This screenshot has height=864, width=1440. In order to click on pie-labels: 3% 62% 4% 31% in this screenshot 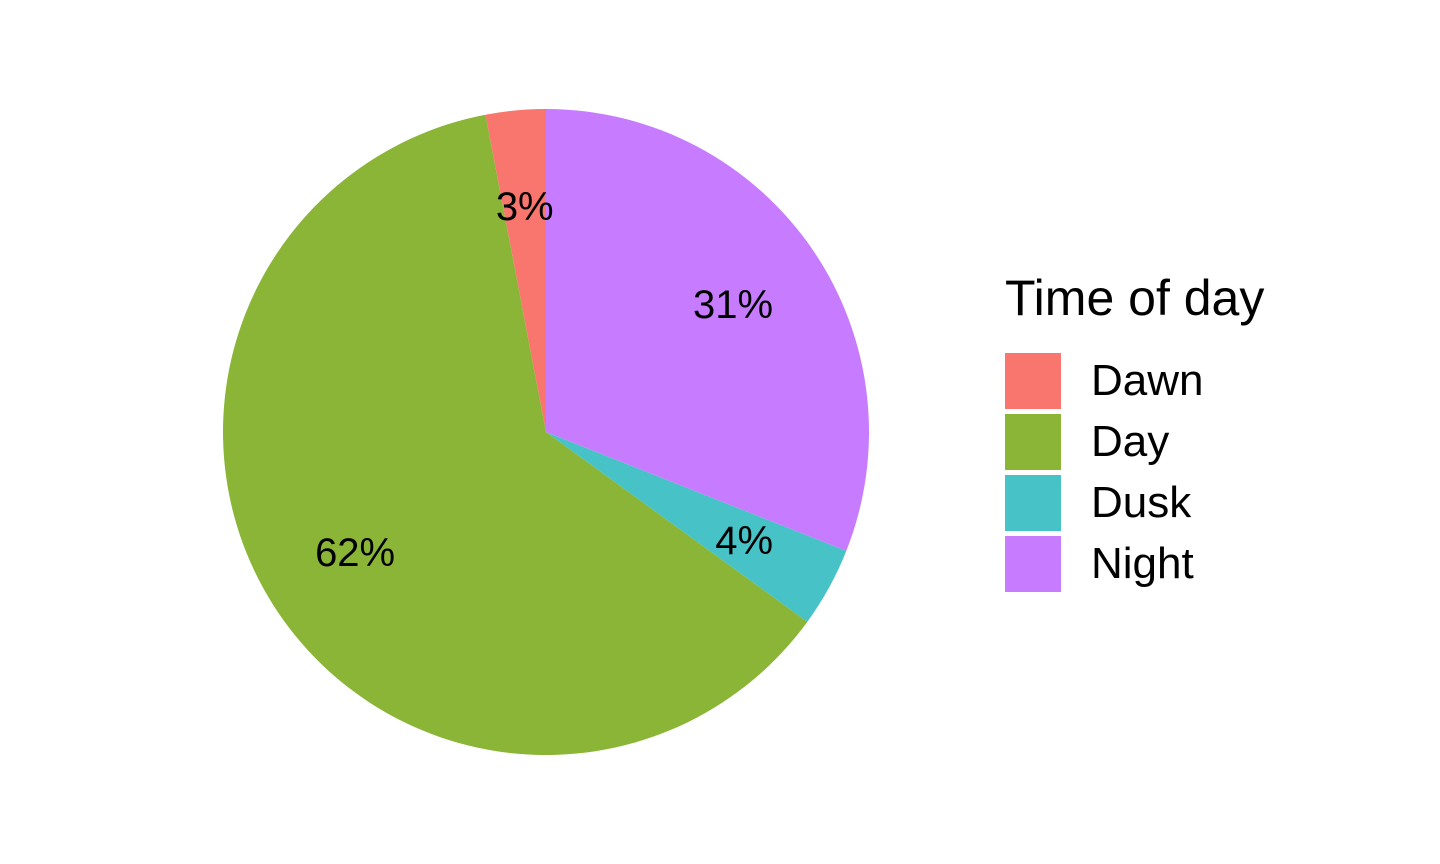, I will do `click(544, 380)`.